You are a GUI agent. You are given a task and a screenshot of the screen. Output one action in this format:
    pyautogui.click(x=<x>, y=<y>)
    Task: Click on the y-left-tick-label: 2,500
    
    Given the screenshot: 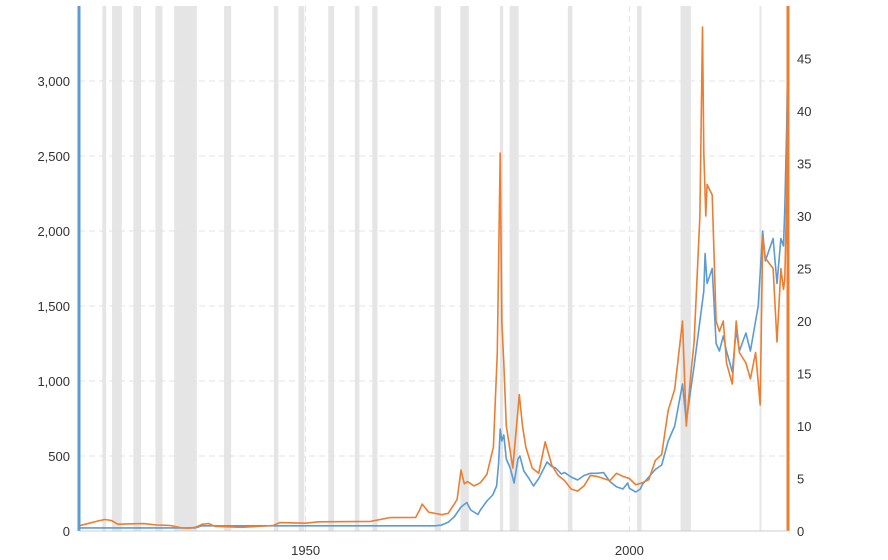 What is the action you would take?
    pyautogui.click(x=53, y=156)
    